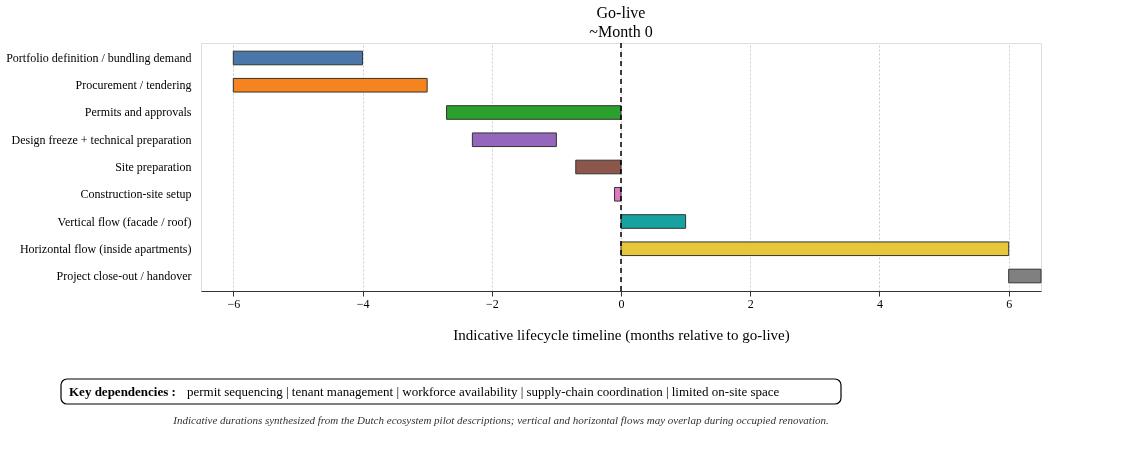 The width and height of the screenshot is (1144, 465). I want to click on x-tick-label: −4, so click(363, 303).